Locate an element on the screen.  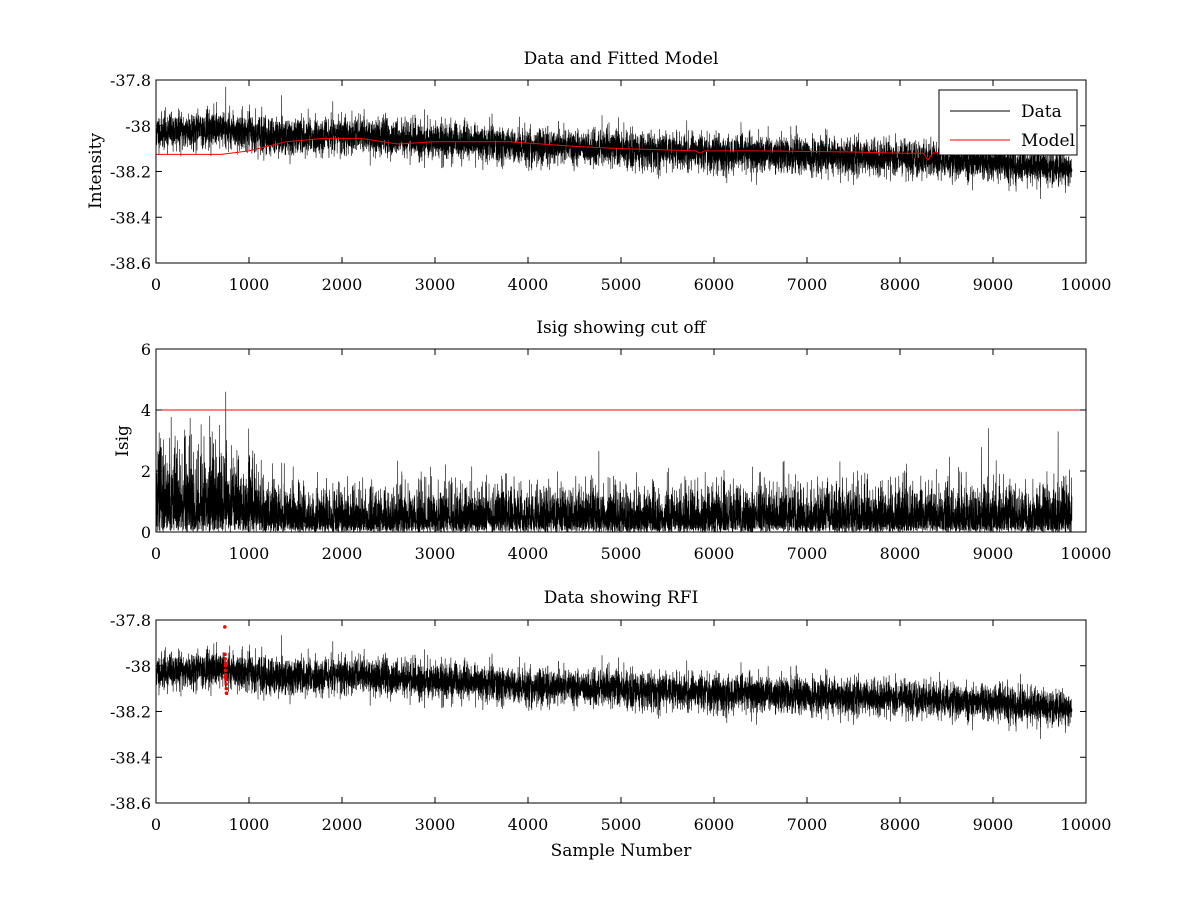
middle-xtick-label: 0 is located at coordinates (156, 553).